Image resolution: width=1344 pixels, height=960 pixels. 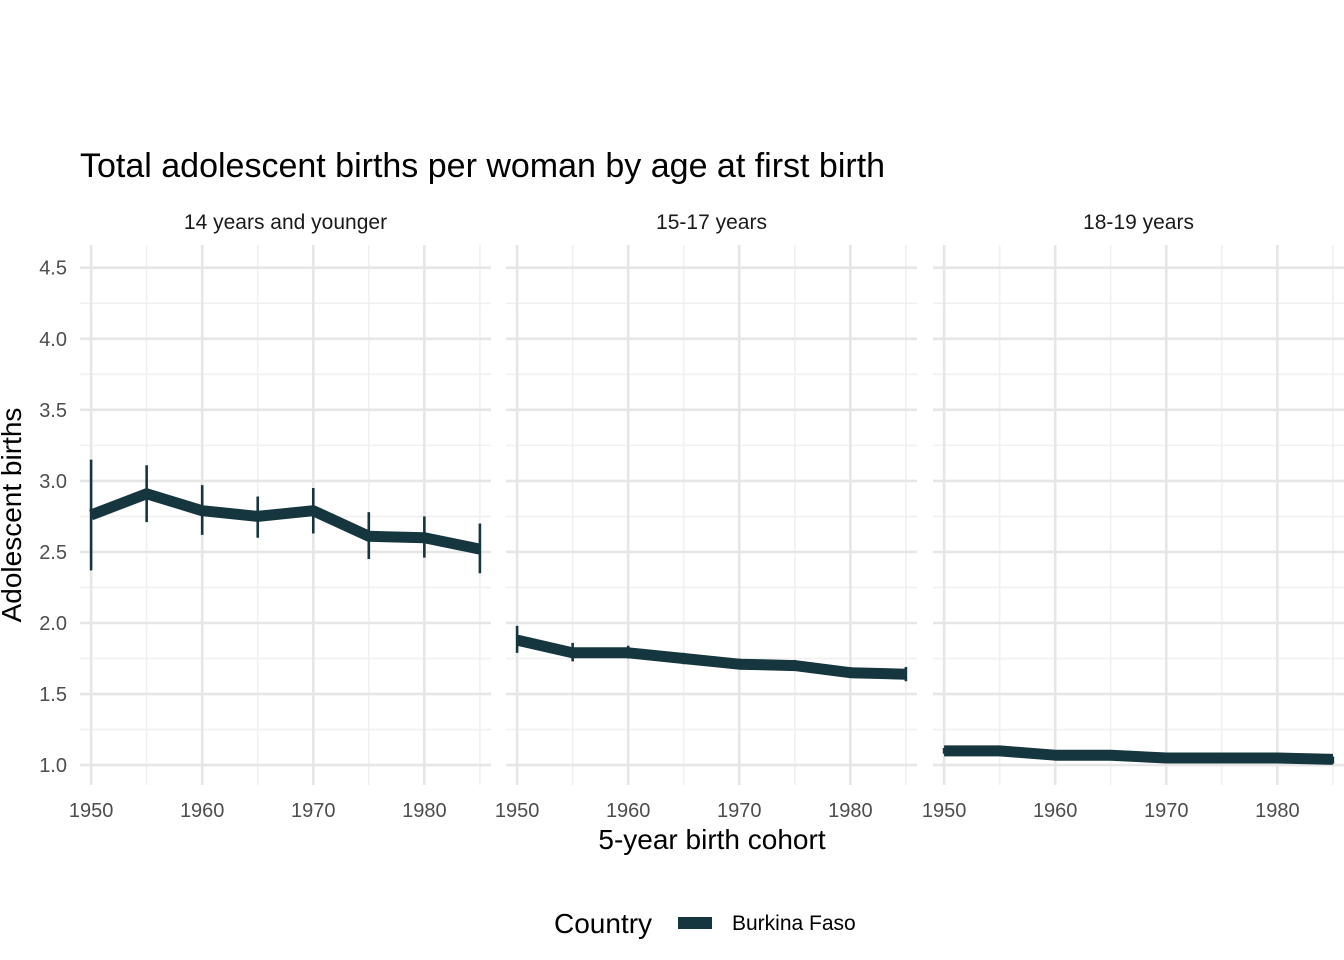 What do you see at coordinates (53, 766) in the screenshot?
I see `y-tick-label: 1.0` at bounding box center [53, 766].